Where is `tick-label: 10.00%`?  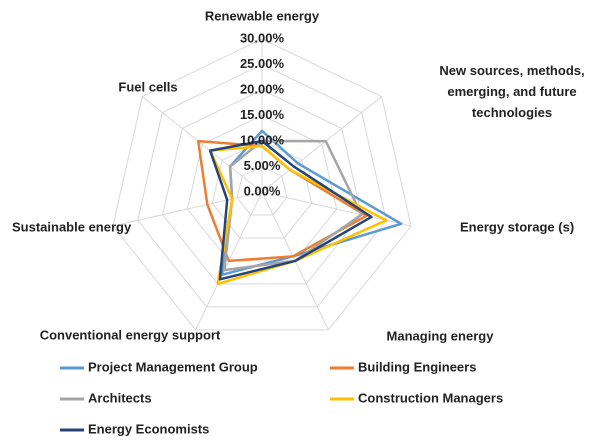 tick-label: 10.00% is located at coordinates (262, 139).